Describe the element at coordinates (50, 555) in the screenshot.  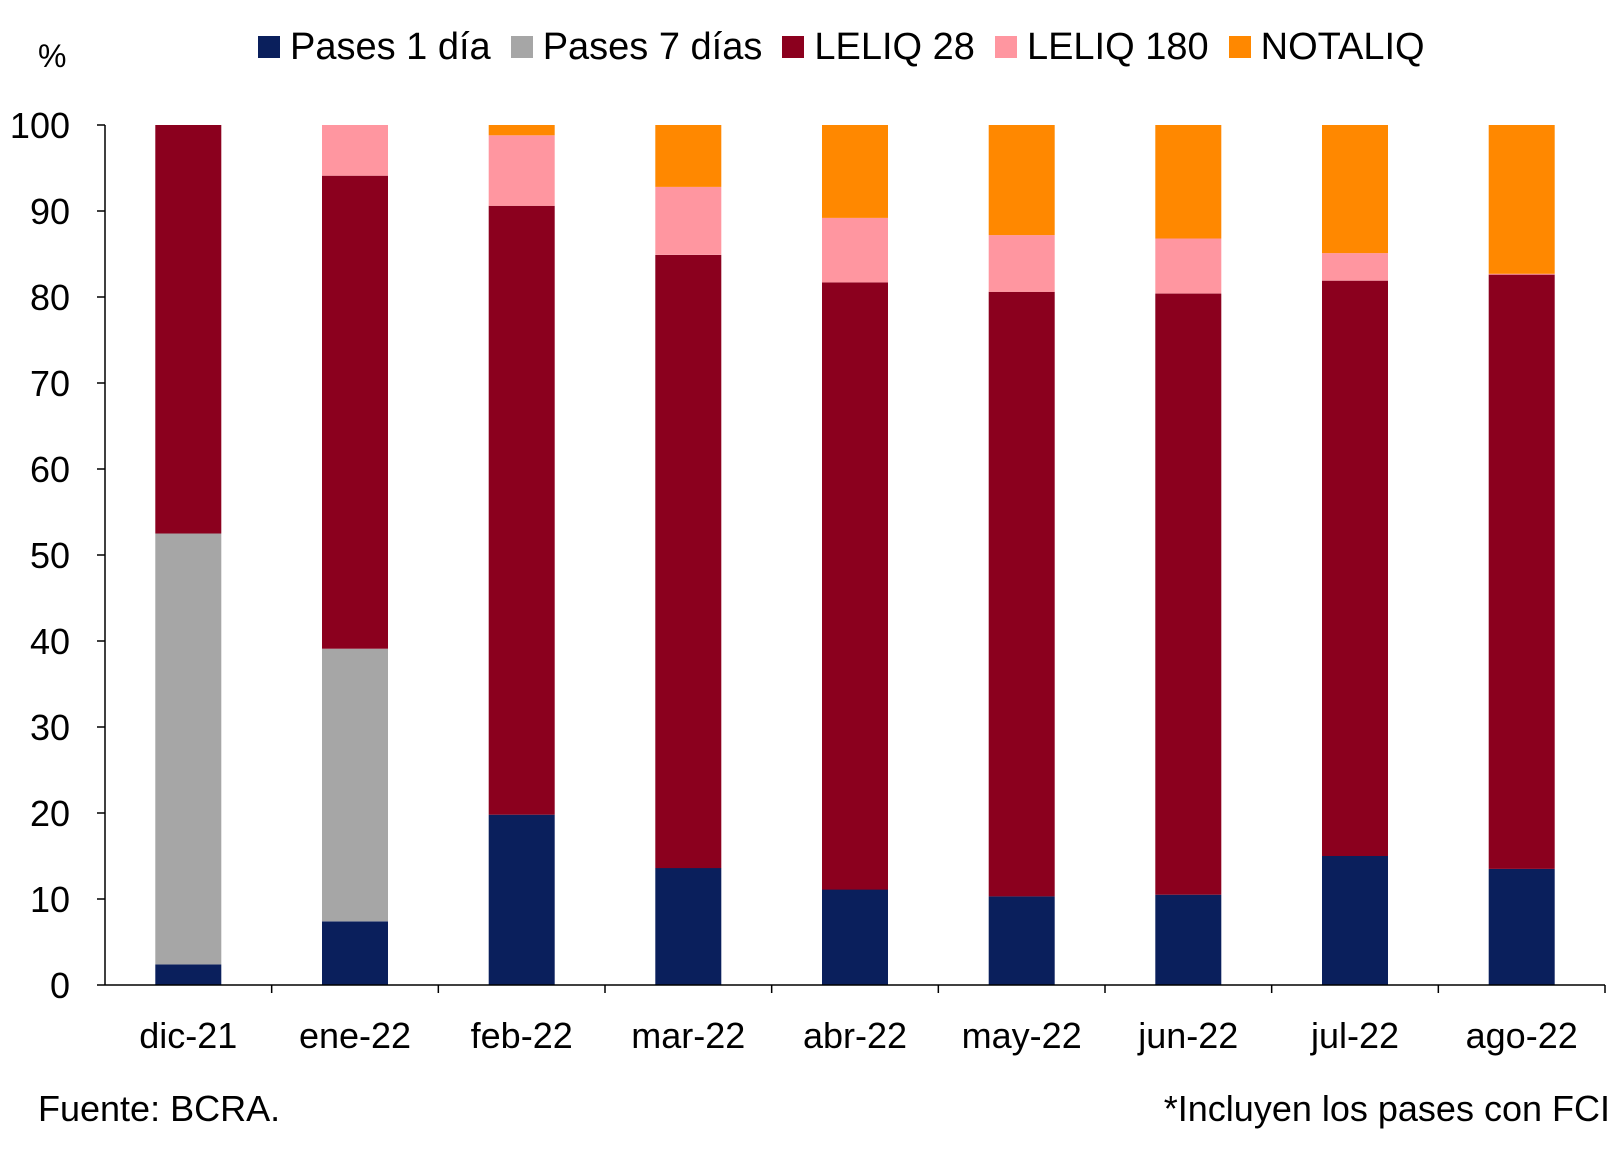
I see `y-tick-label: 50` at that location.